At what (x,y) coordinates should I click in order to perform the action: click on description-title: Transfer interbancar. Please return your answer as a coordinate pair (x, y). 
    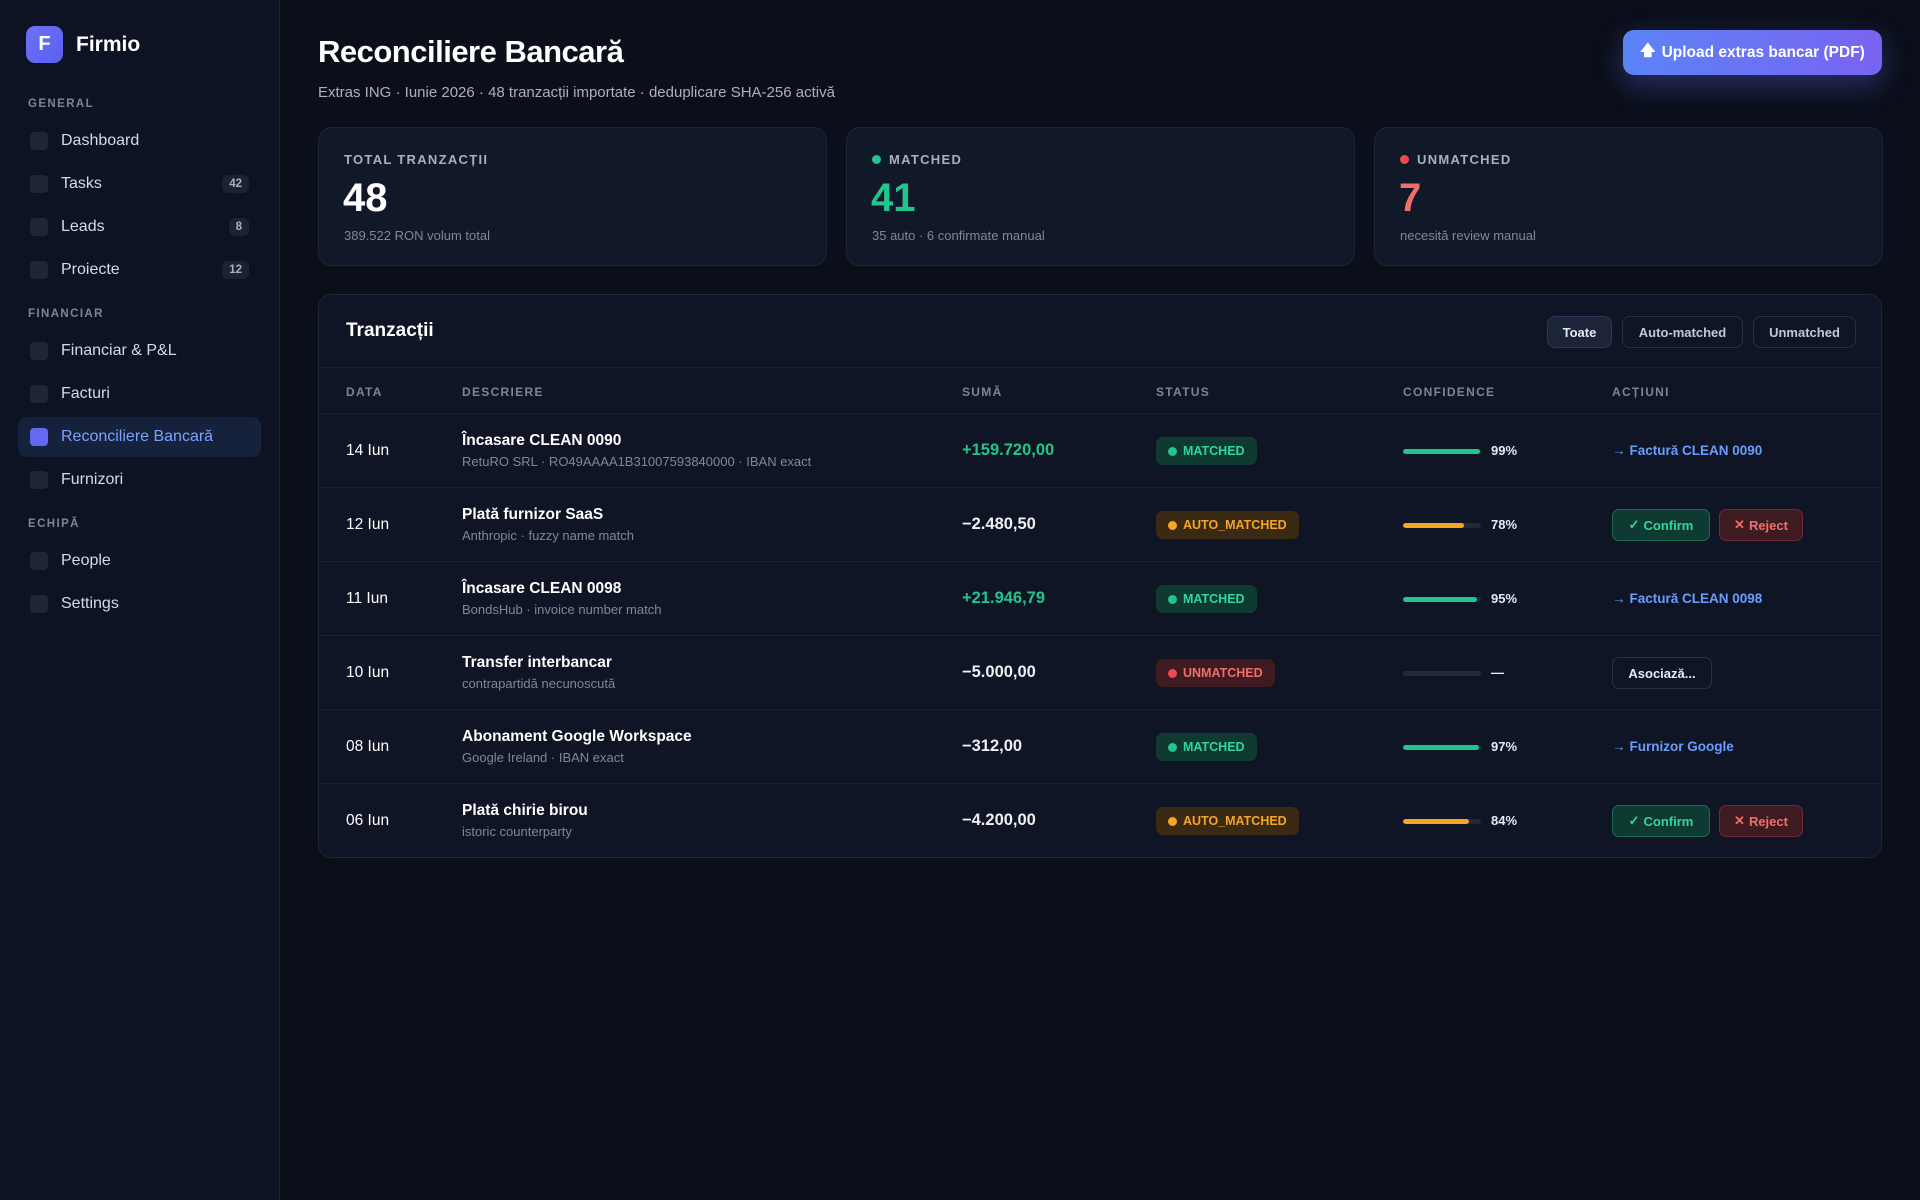
    Looking at the image, I should click on (537, 662).